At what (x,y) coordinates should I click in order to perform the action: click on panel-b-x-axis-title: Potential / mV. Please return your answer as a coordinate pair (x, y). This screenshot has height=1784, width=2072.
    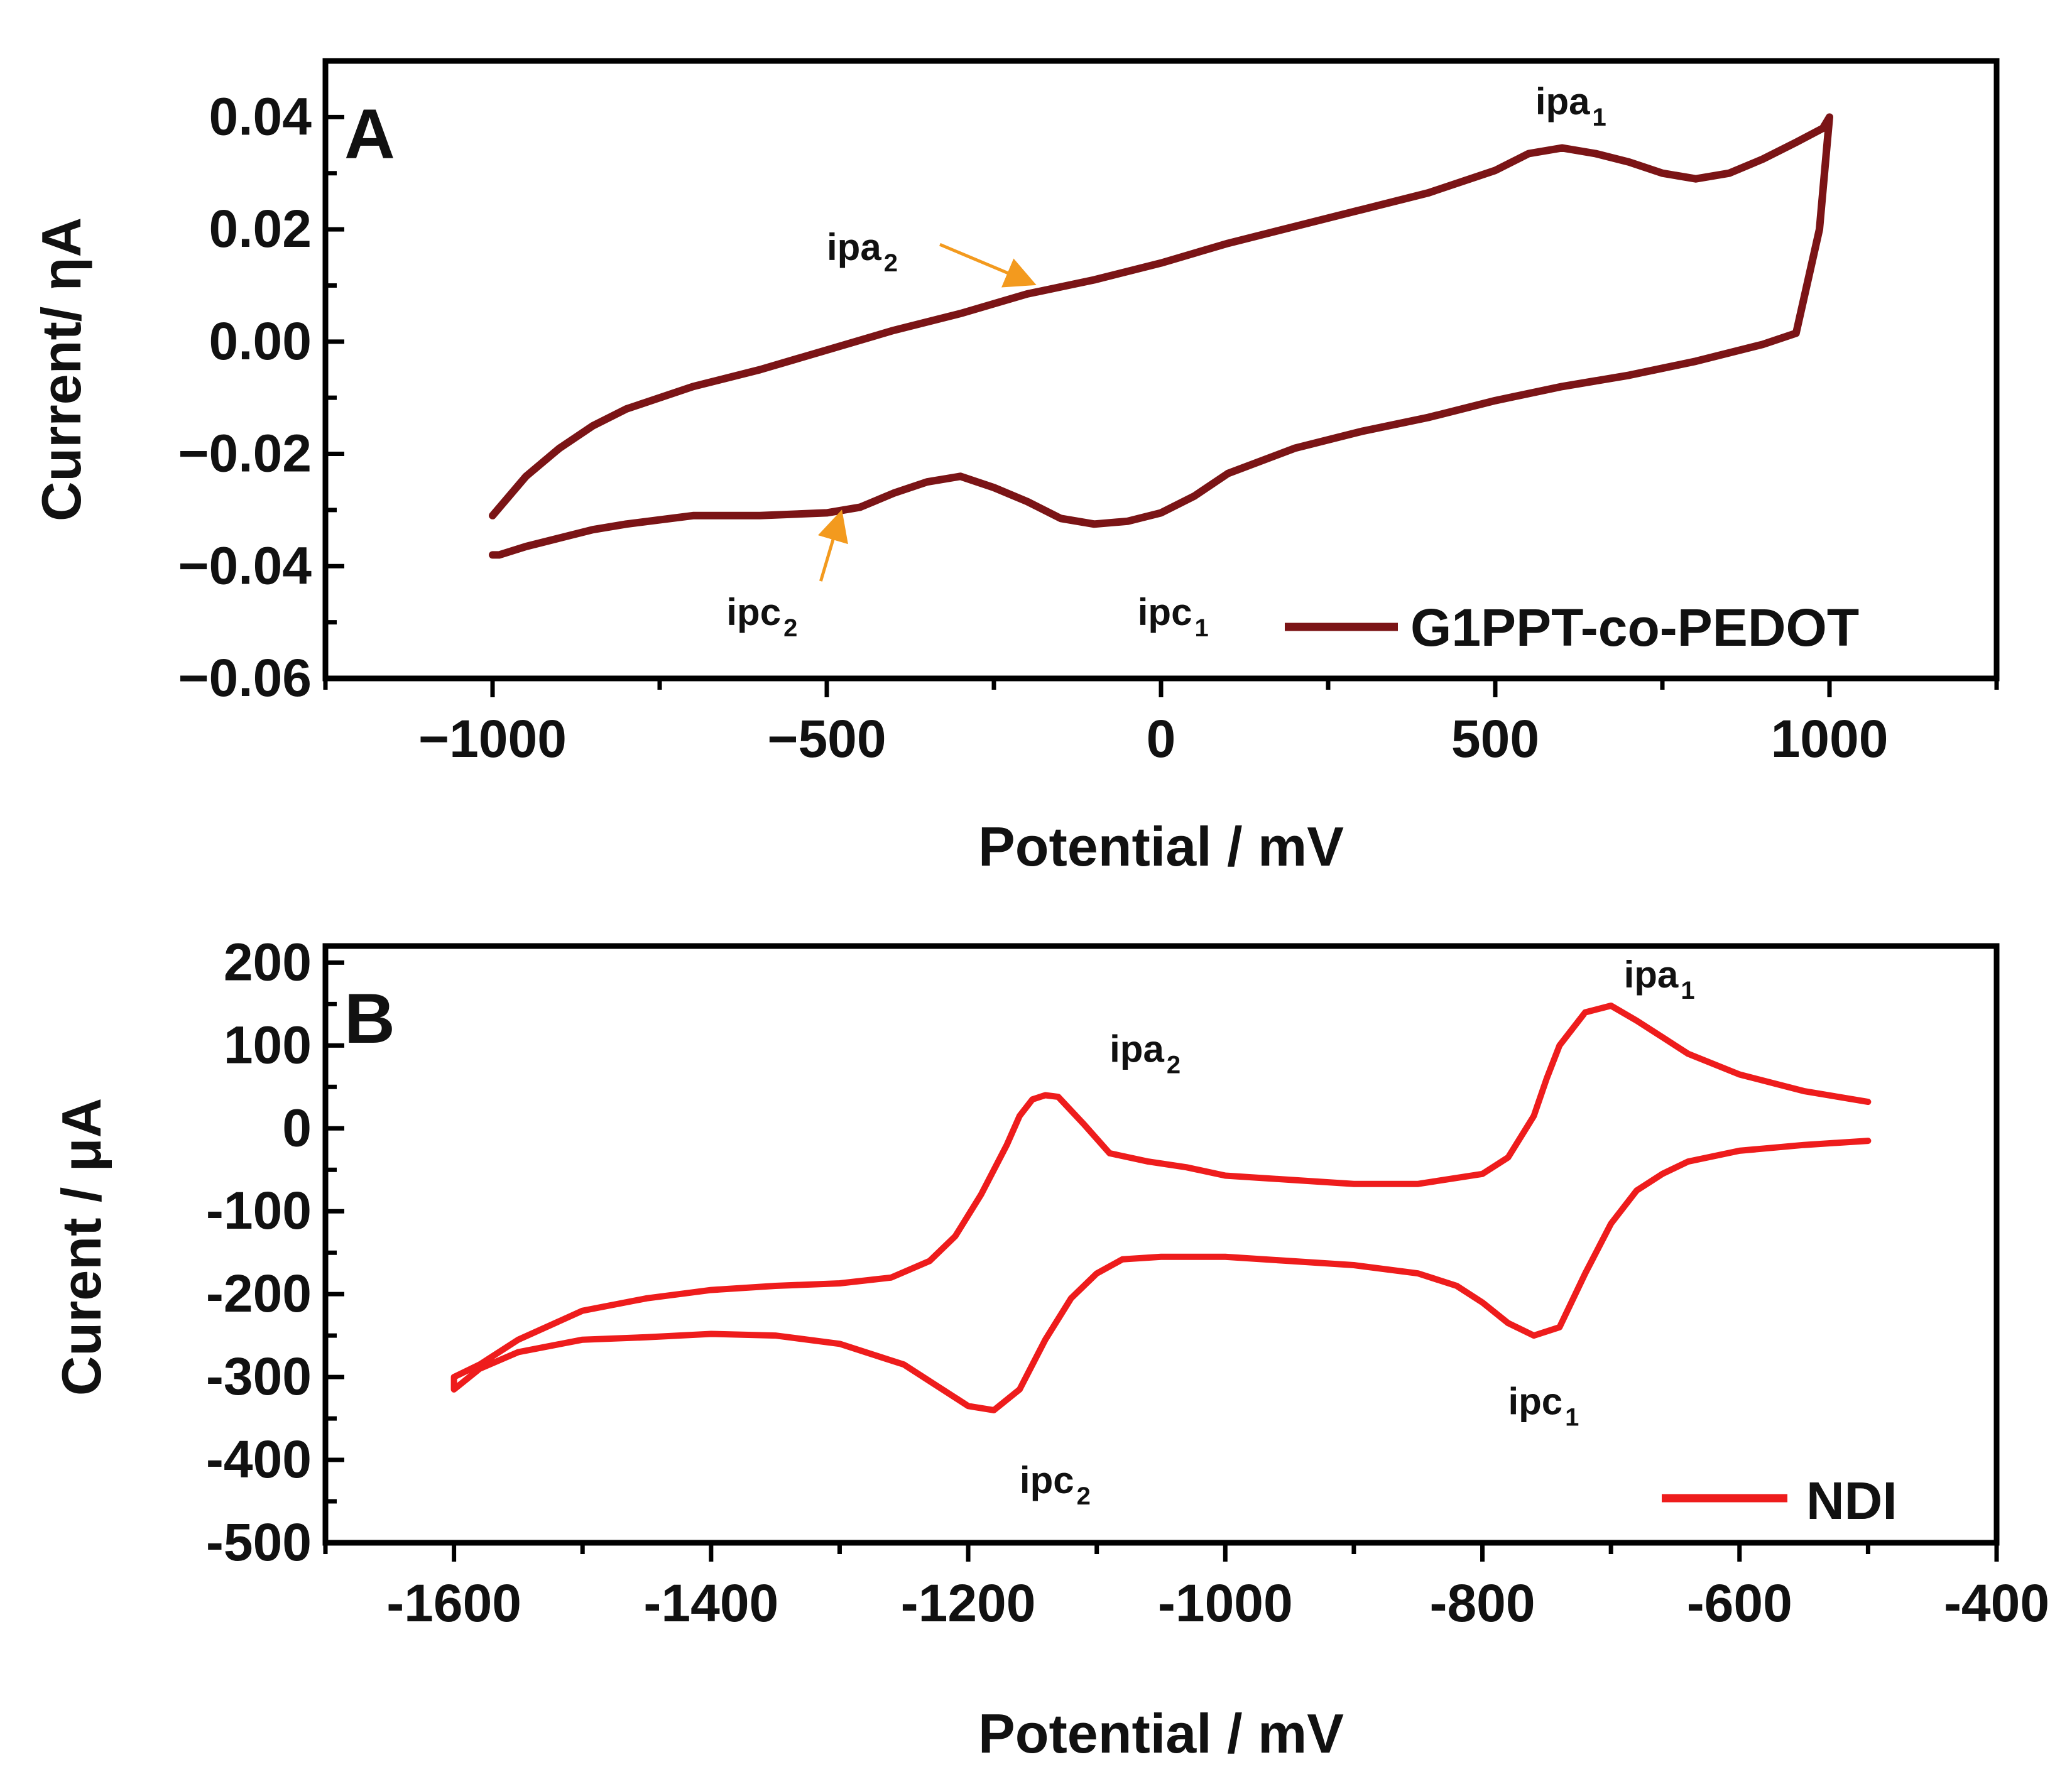
    Looking at the image, I should click on (1161, 1733).